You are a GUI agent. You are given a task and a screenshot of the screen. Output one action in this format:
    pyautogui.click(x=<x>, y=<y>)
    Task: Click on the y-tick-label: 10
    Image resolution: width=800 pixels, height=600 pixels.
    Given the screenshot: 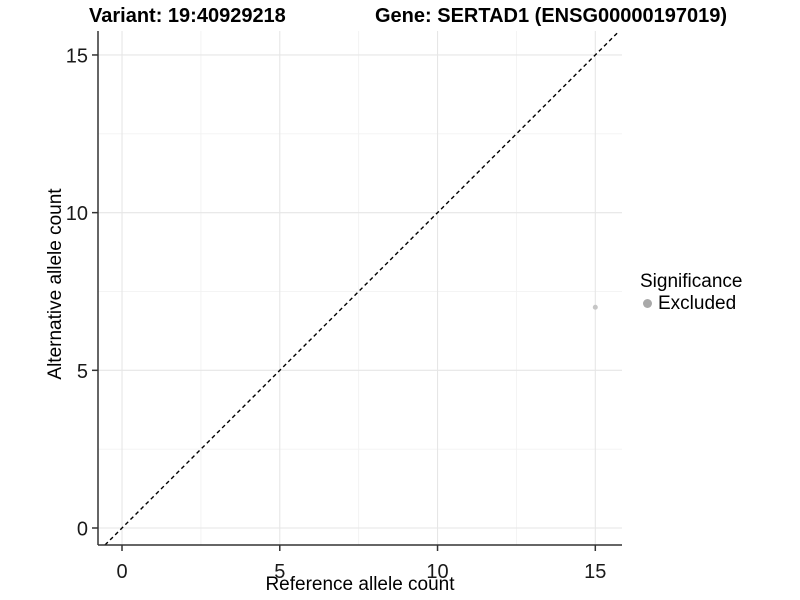 What is the action you would take?
    pyautogui.click(x=77, y=214)
    